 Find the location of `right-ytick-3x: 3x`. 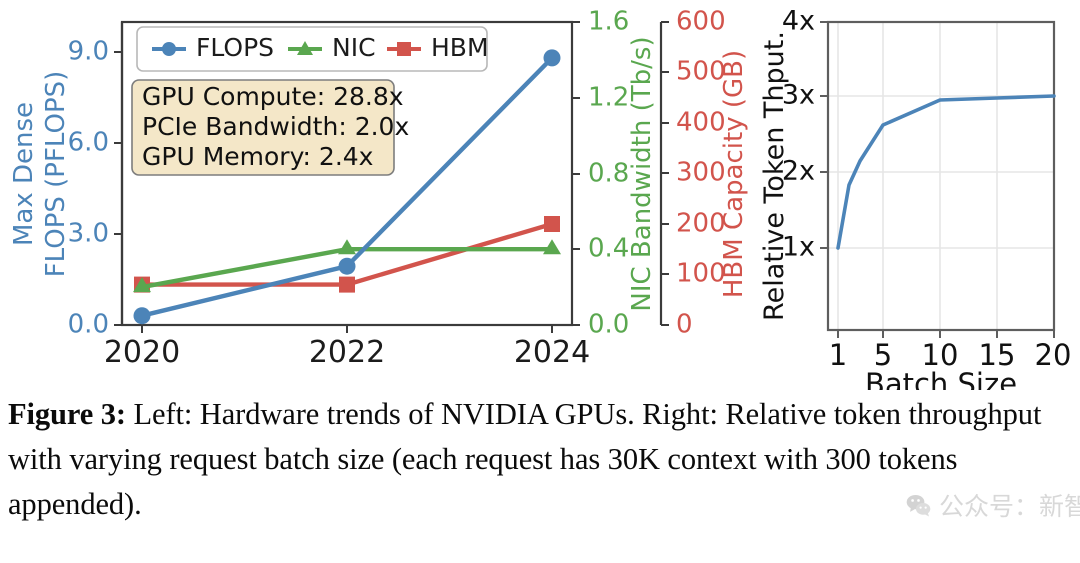

right-ytick-3x: 3x is located at coordinates (798, 95).